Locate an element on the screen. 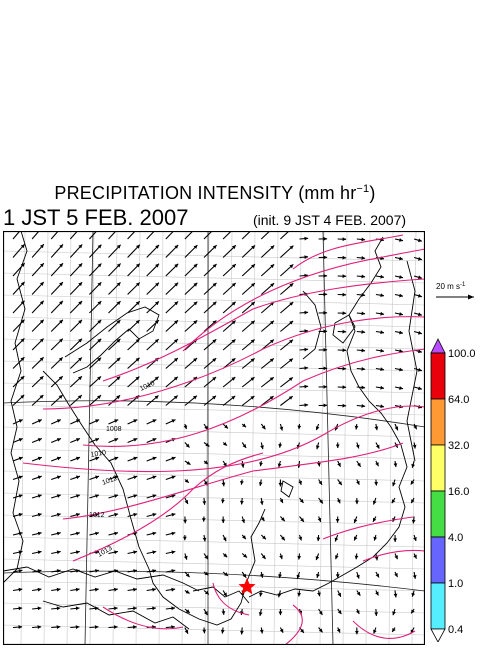 Image resolution: width=500 pixels, height=650 pixels. wind-scale-arrowhead is located at coordinates (471, 297).